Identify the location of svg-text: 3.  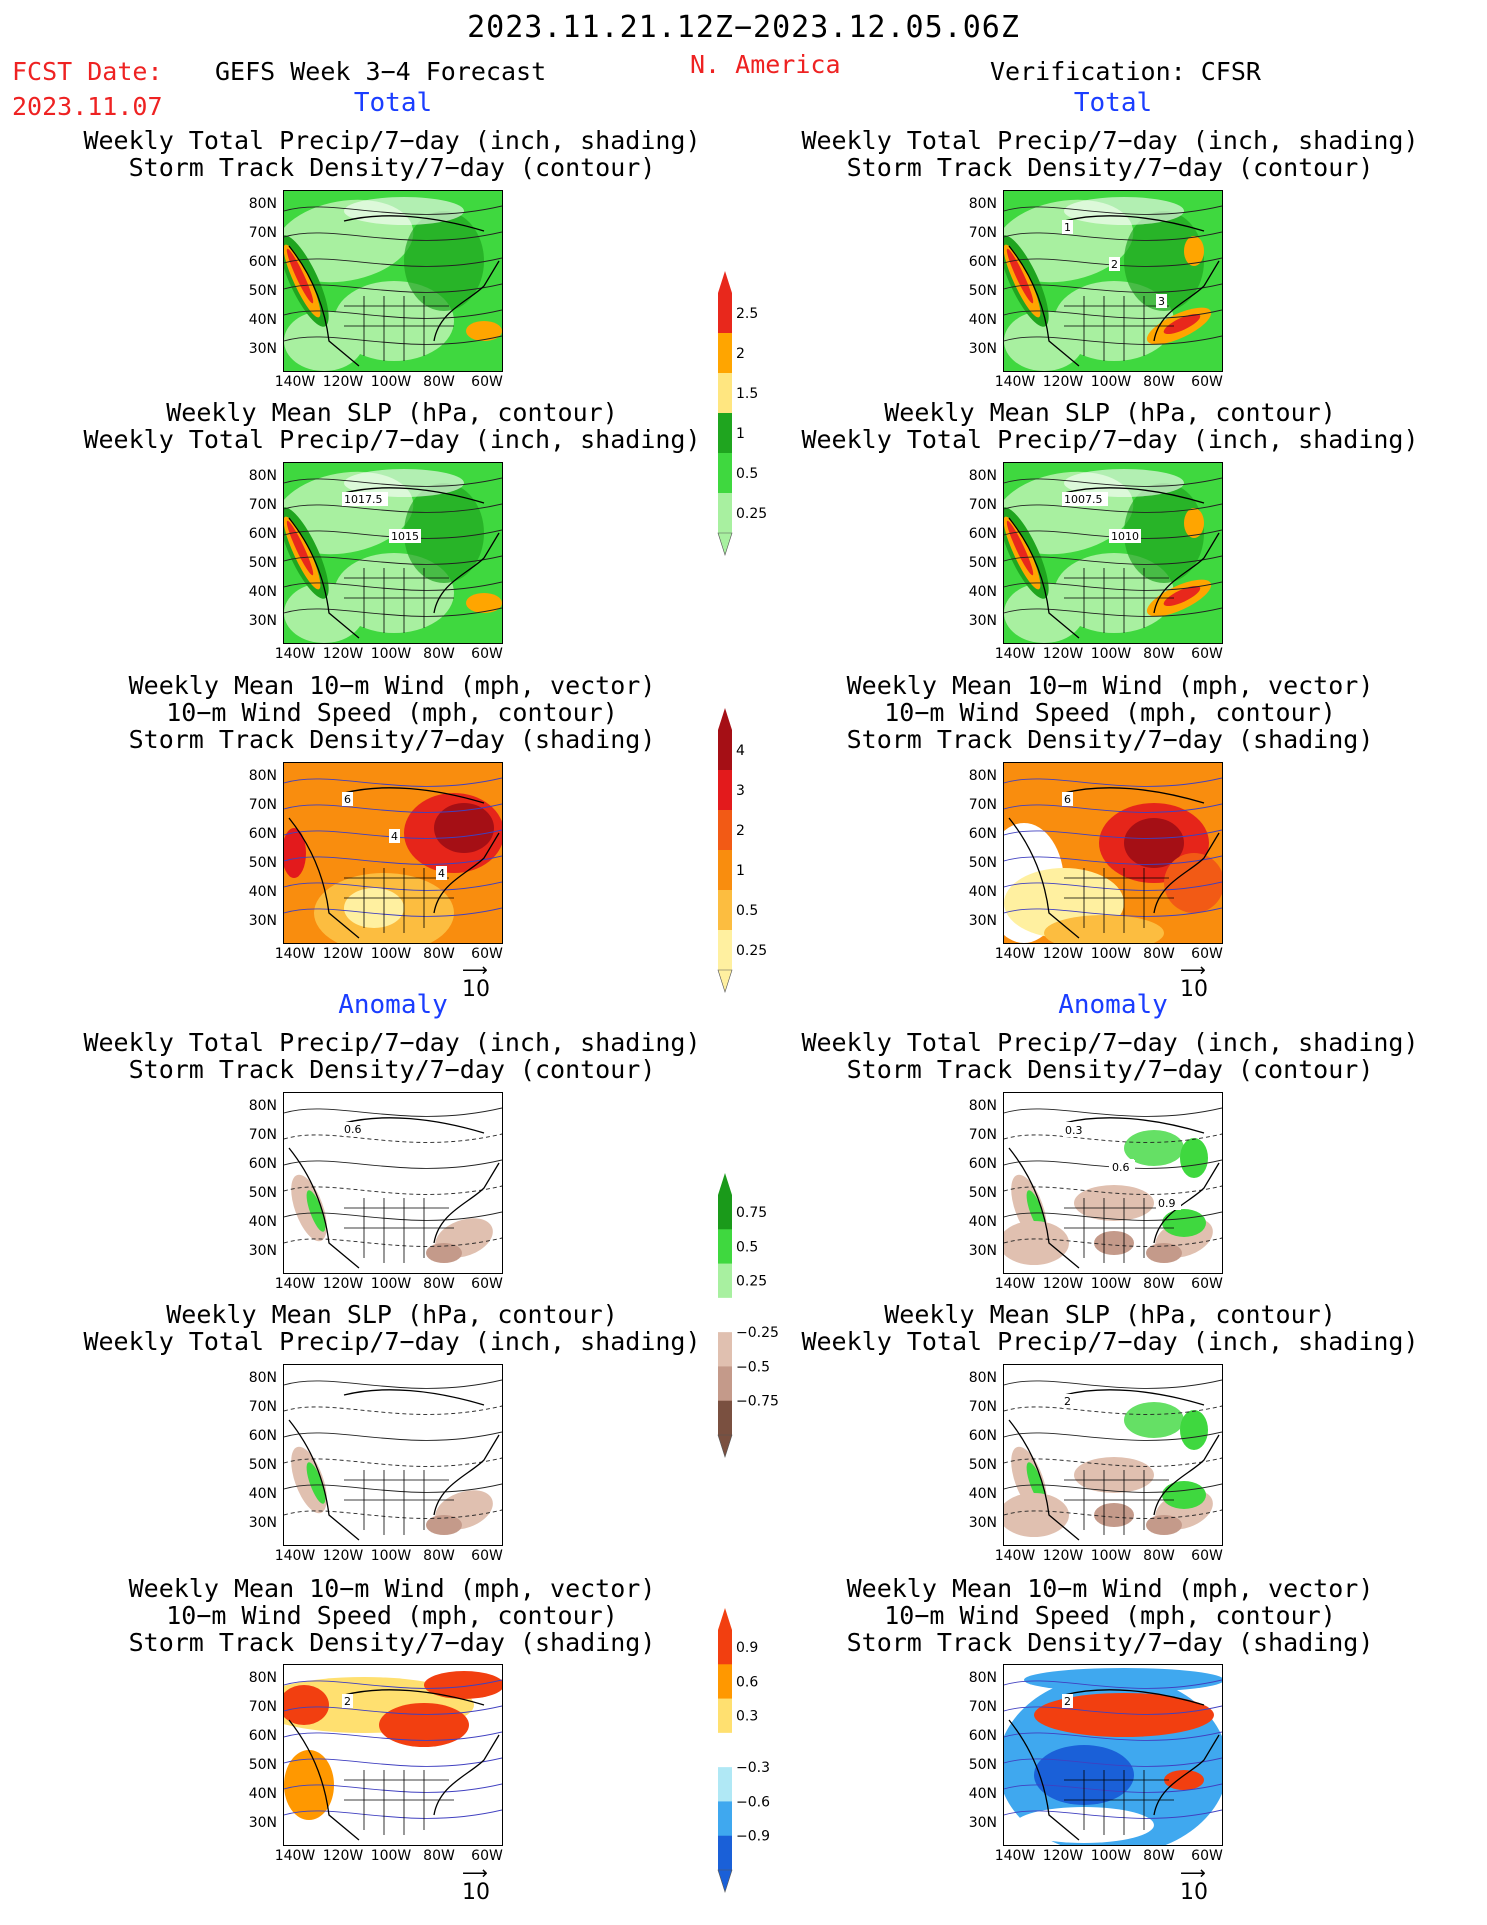
(1161, 301).